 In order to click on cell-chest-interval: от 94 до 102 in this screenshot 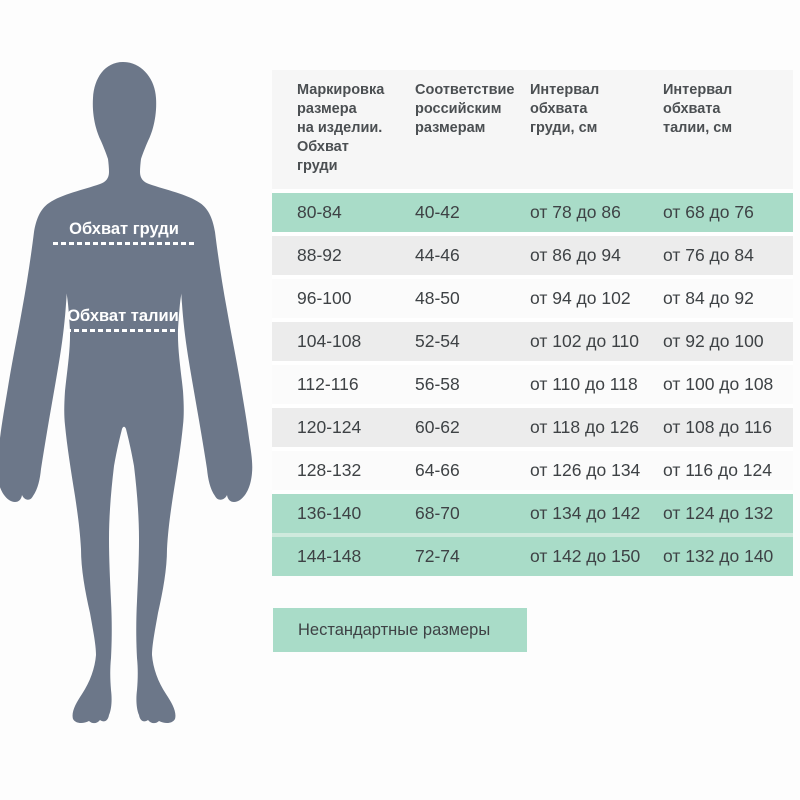, I will do `click(580, 298)`.